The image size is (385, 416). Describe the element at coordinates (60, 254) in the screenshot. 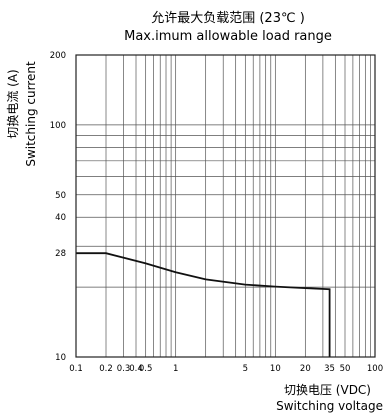

I see `y-tick-label: 28` at that location.